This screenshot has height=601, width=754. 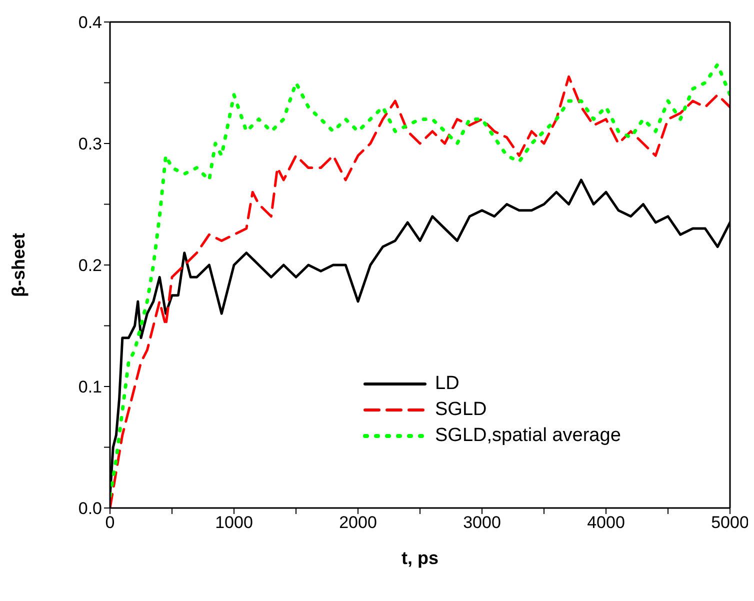 I want to click on y-tick-label: 0.0, so click(x=90, y=508).